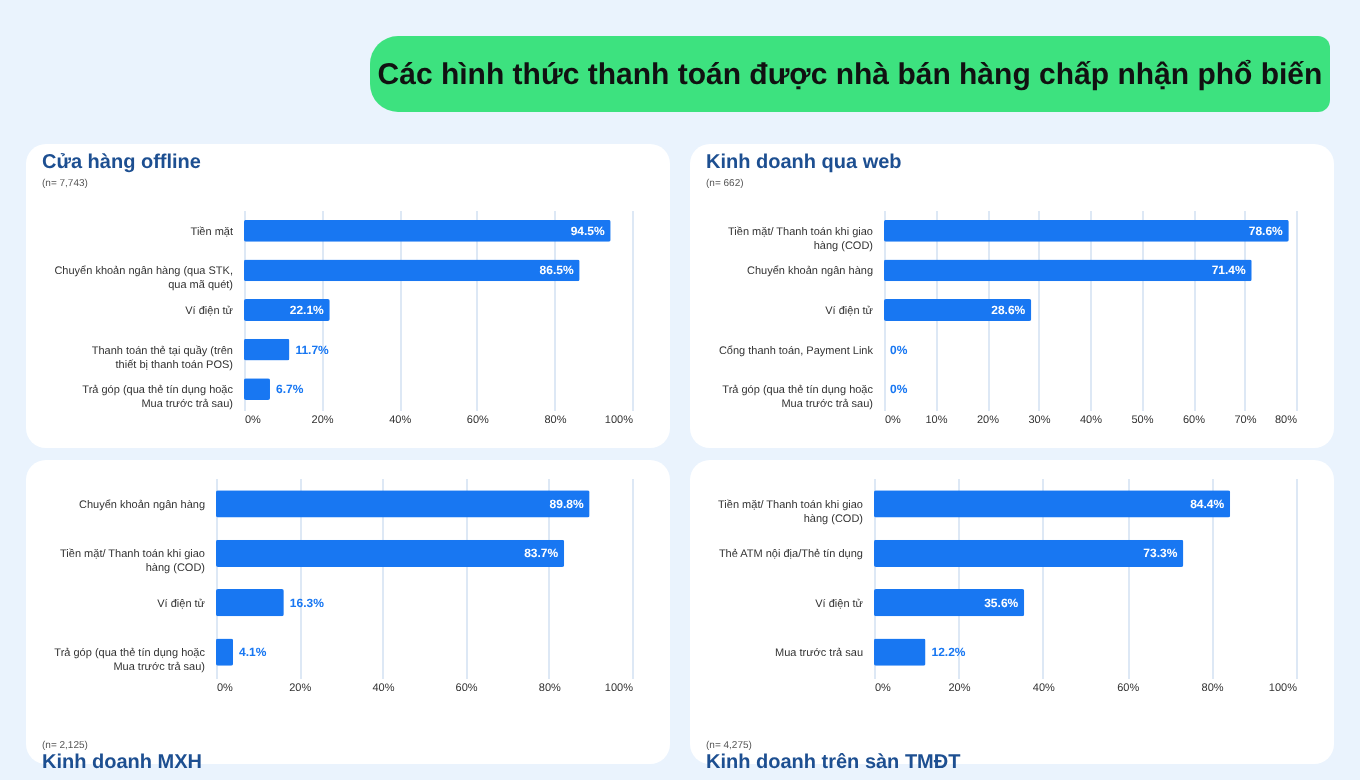 Image resolution: width=1360 pixels, height=780 pixels. What do you see at coordinates (834, 763) in the screenshot?
I see `text: Kinh doanh trên sàn TMĐT` at bounding box center [834, 763].